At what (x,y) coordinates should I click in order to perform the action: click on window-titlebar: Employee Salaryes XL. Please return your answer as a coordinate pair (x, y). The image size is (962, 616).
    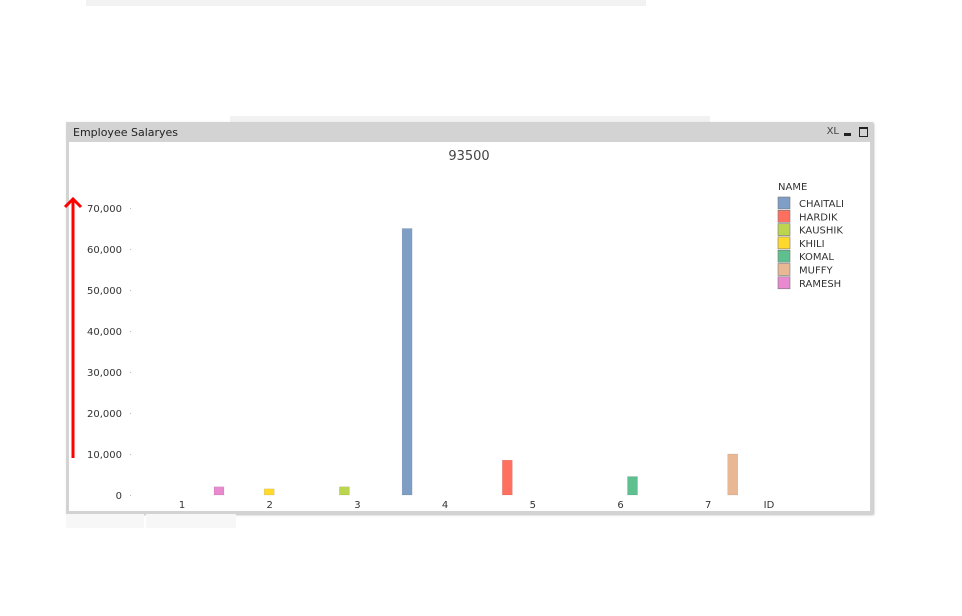
    Looking at the image, I should click on (469, 132).